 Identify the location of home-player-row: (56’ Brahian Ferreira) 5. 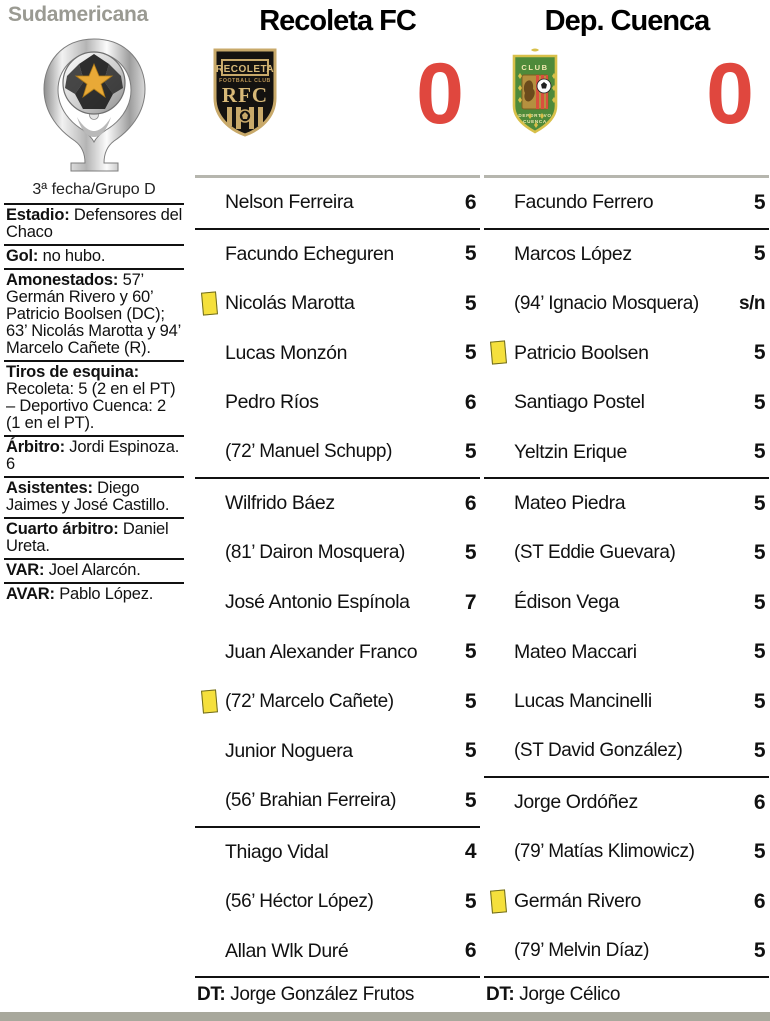
(337, 801).